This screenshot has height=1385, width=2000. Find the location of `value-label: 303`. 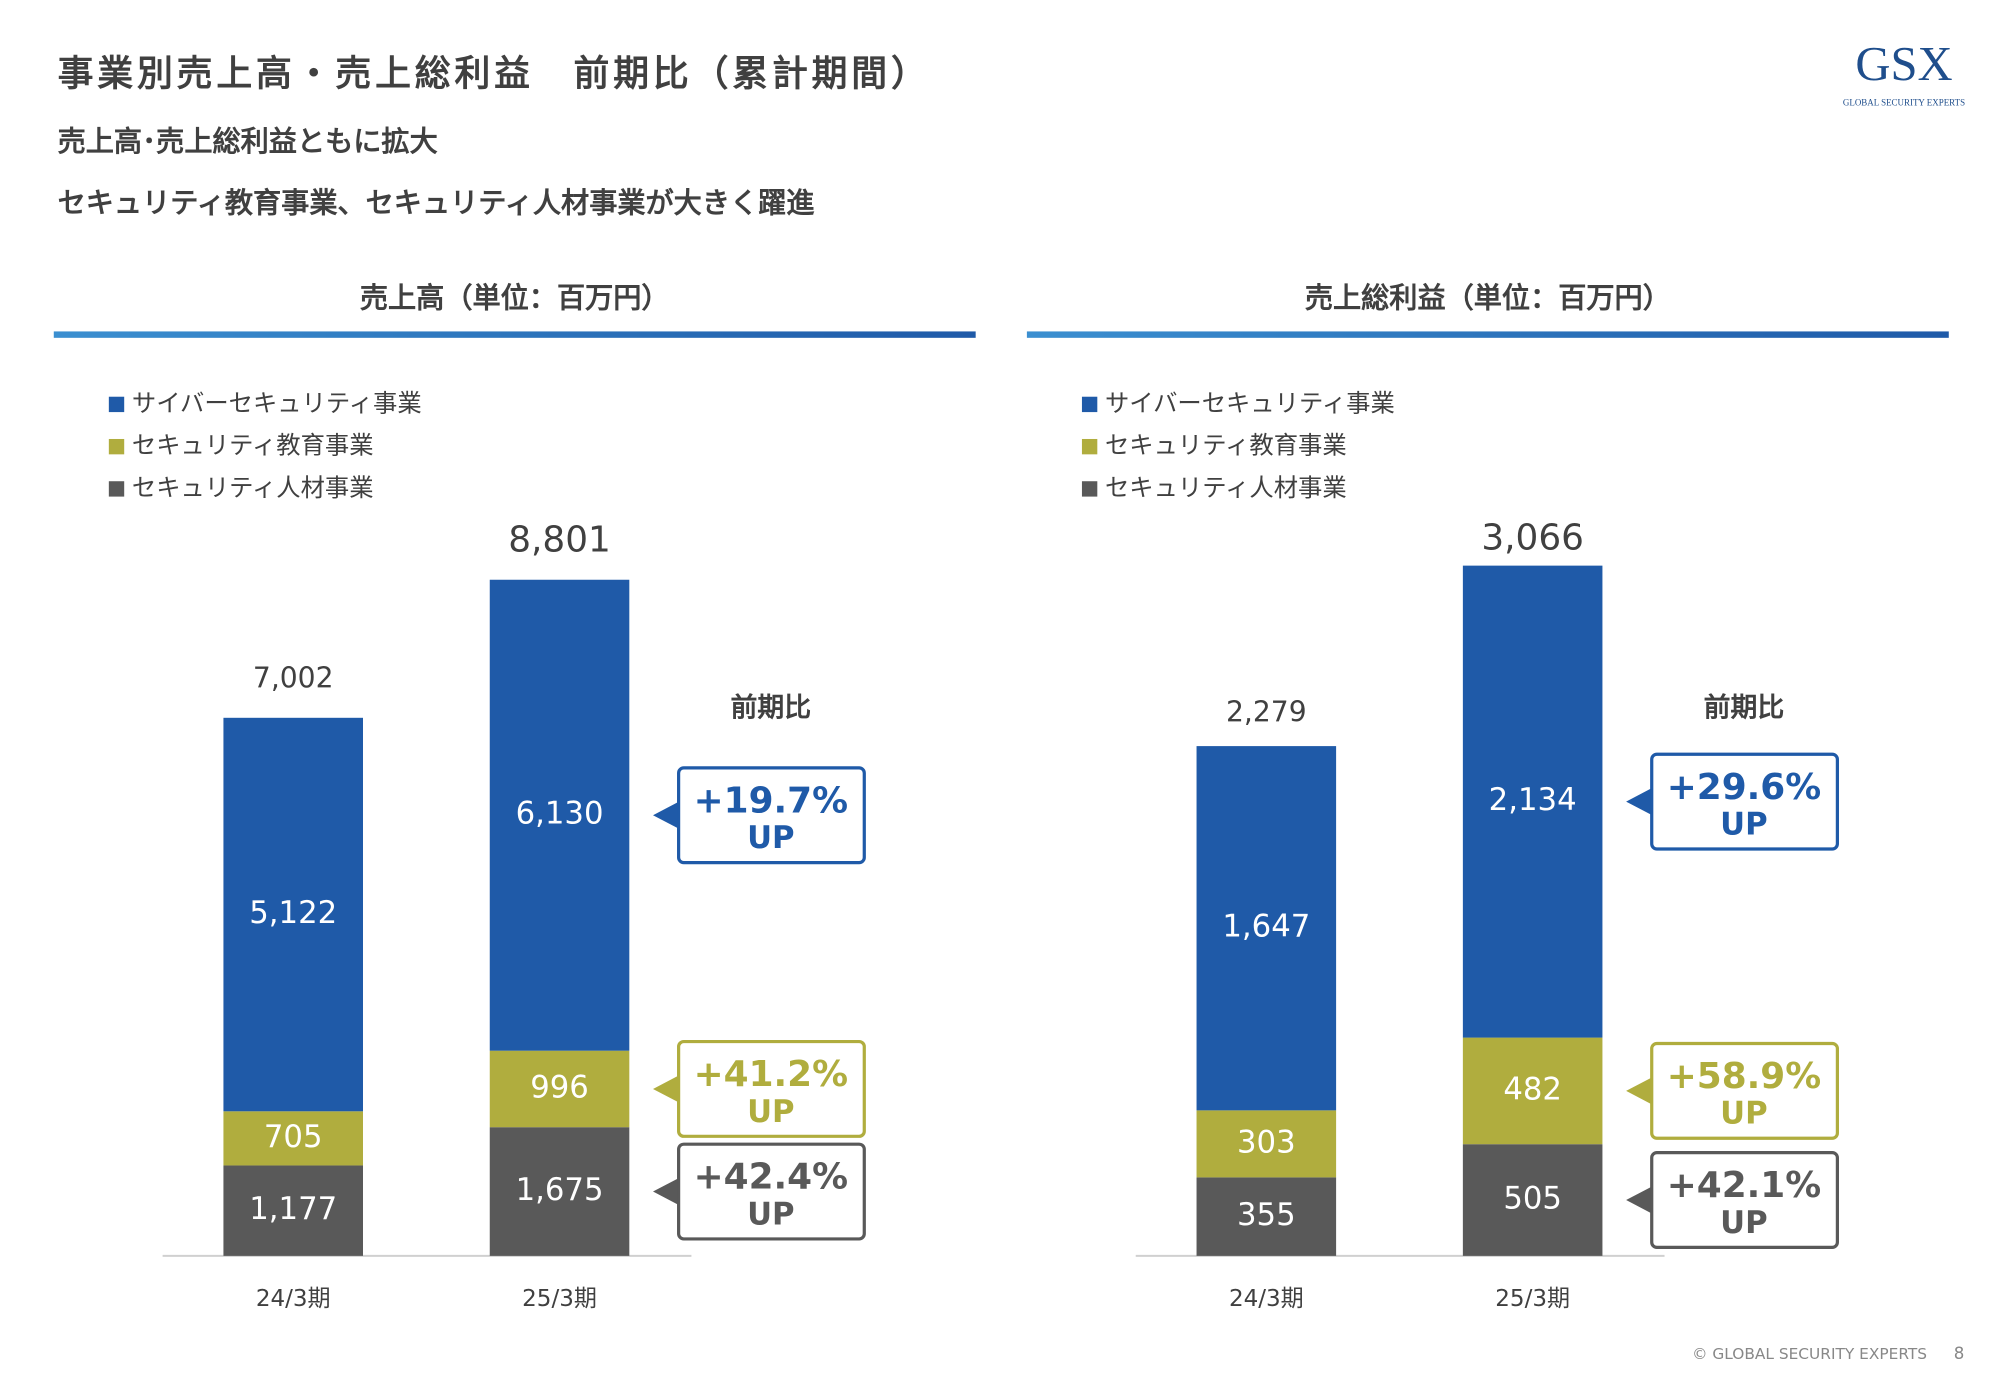

value-label: 303 is located at coordinates (1266, 1142).